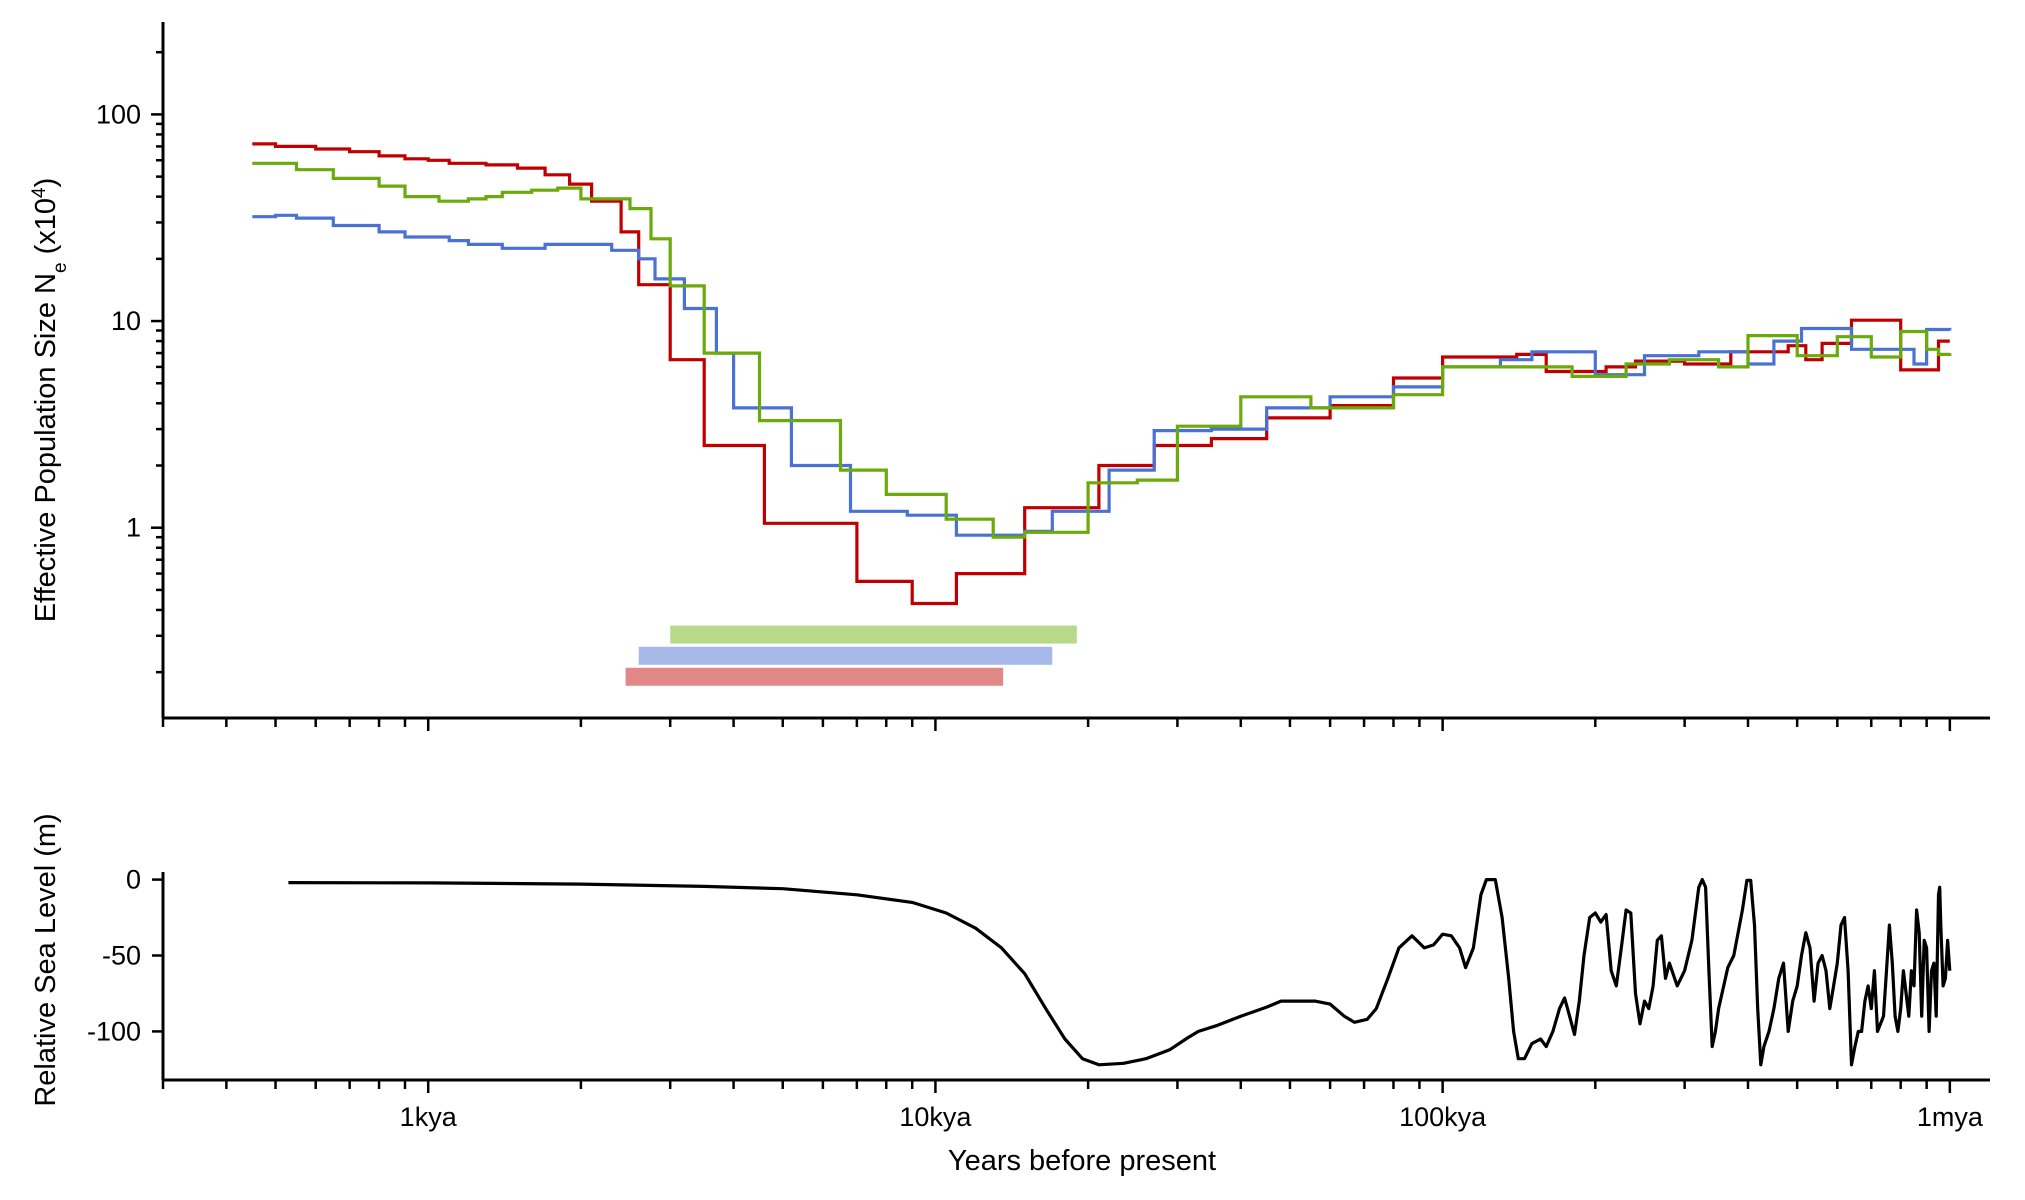  Describe the element at coordinates (118, 114) in the screenshot. I see `y-tick-label: 100` at that location.